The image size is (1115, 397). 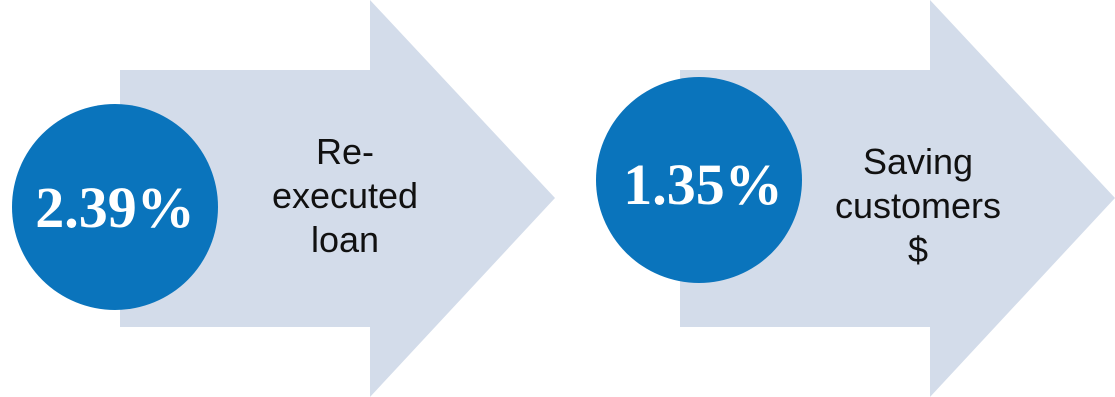 I want to click on step-2-label-line-3: $, so click(x=918, y=249).